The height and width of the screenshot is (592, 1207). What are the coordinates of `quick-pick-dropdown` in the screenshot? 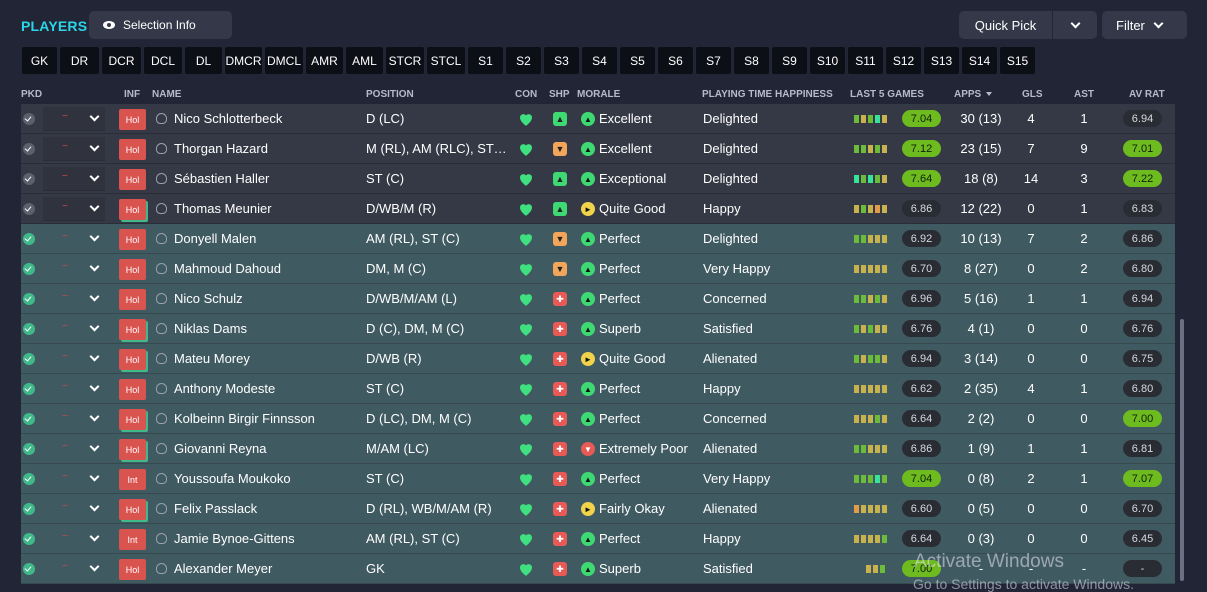 It's located at (1075, 25).